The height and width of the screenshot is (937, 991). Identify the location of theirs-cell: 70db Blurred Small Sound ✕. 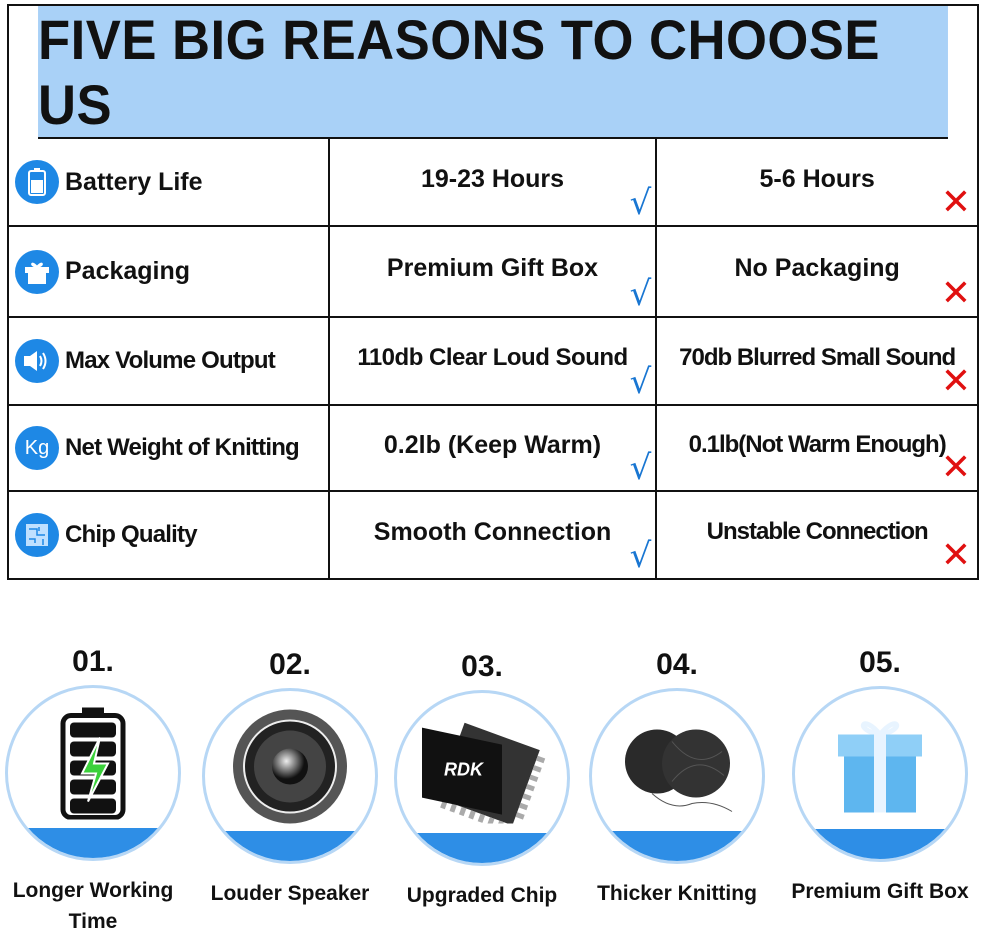
(817, 361).